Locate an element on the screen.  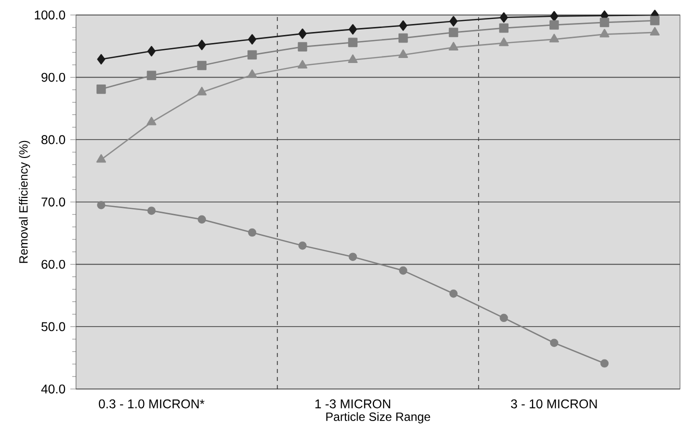
y-tick-label: 80.0 is located at coordinates (54, 139).